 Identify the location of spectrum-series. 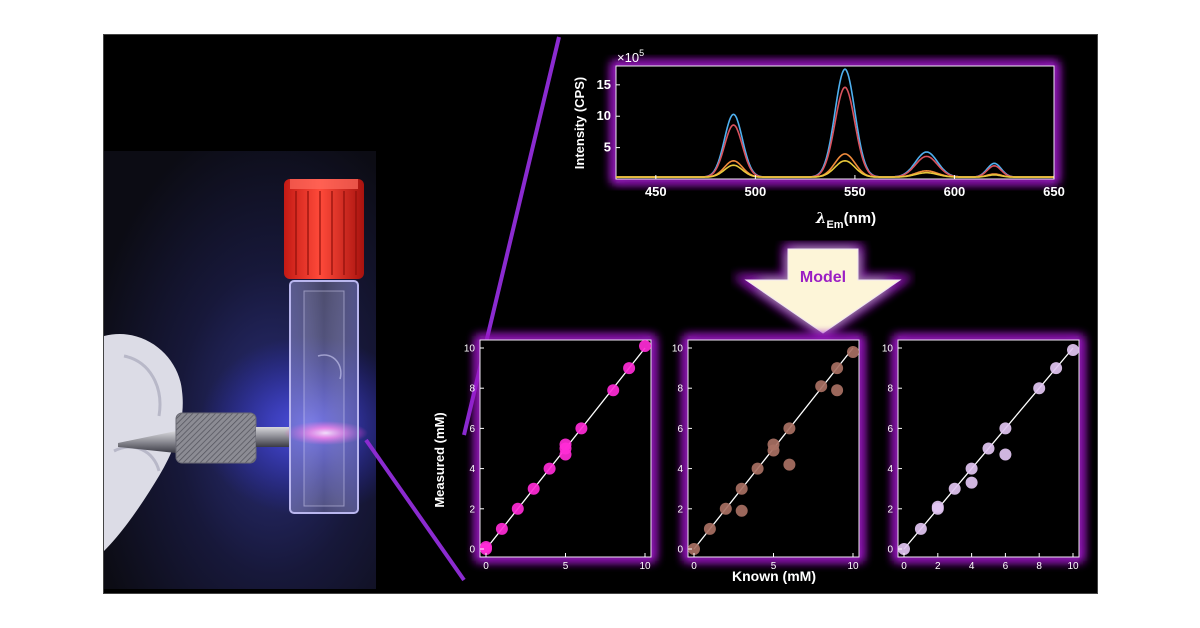
(835, 123).